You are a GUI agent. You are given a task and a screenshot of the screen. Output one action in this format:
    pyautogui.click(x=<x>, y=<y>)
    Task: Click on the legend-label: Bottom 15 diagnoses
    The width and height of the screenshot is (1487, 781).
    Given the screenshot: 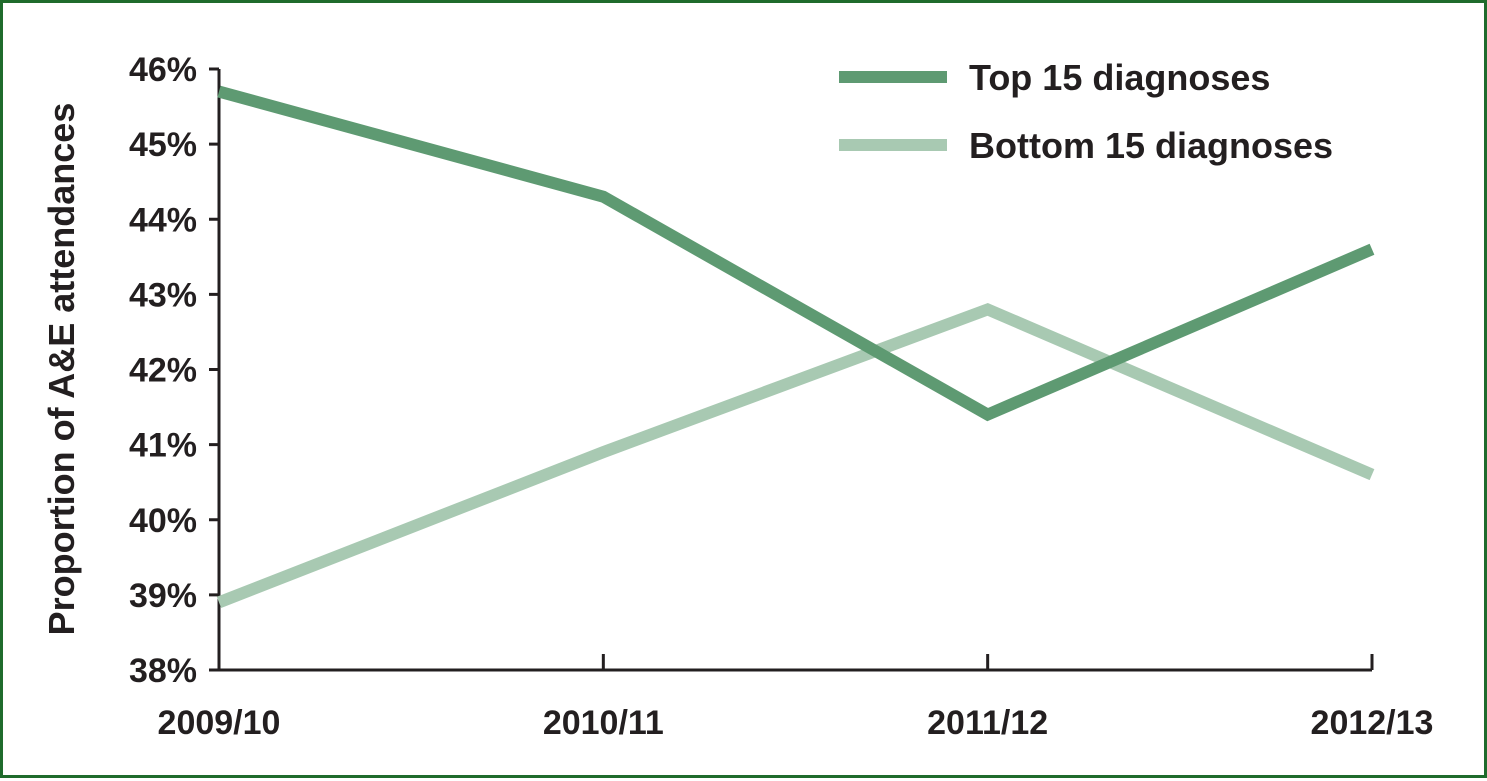 What is the action you would take?
    pyautogui.click(x=1151, y=145)
    